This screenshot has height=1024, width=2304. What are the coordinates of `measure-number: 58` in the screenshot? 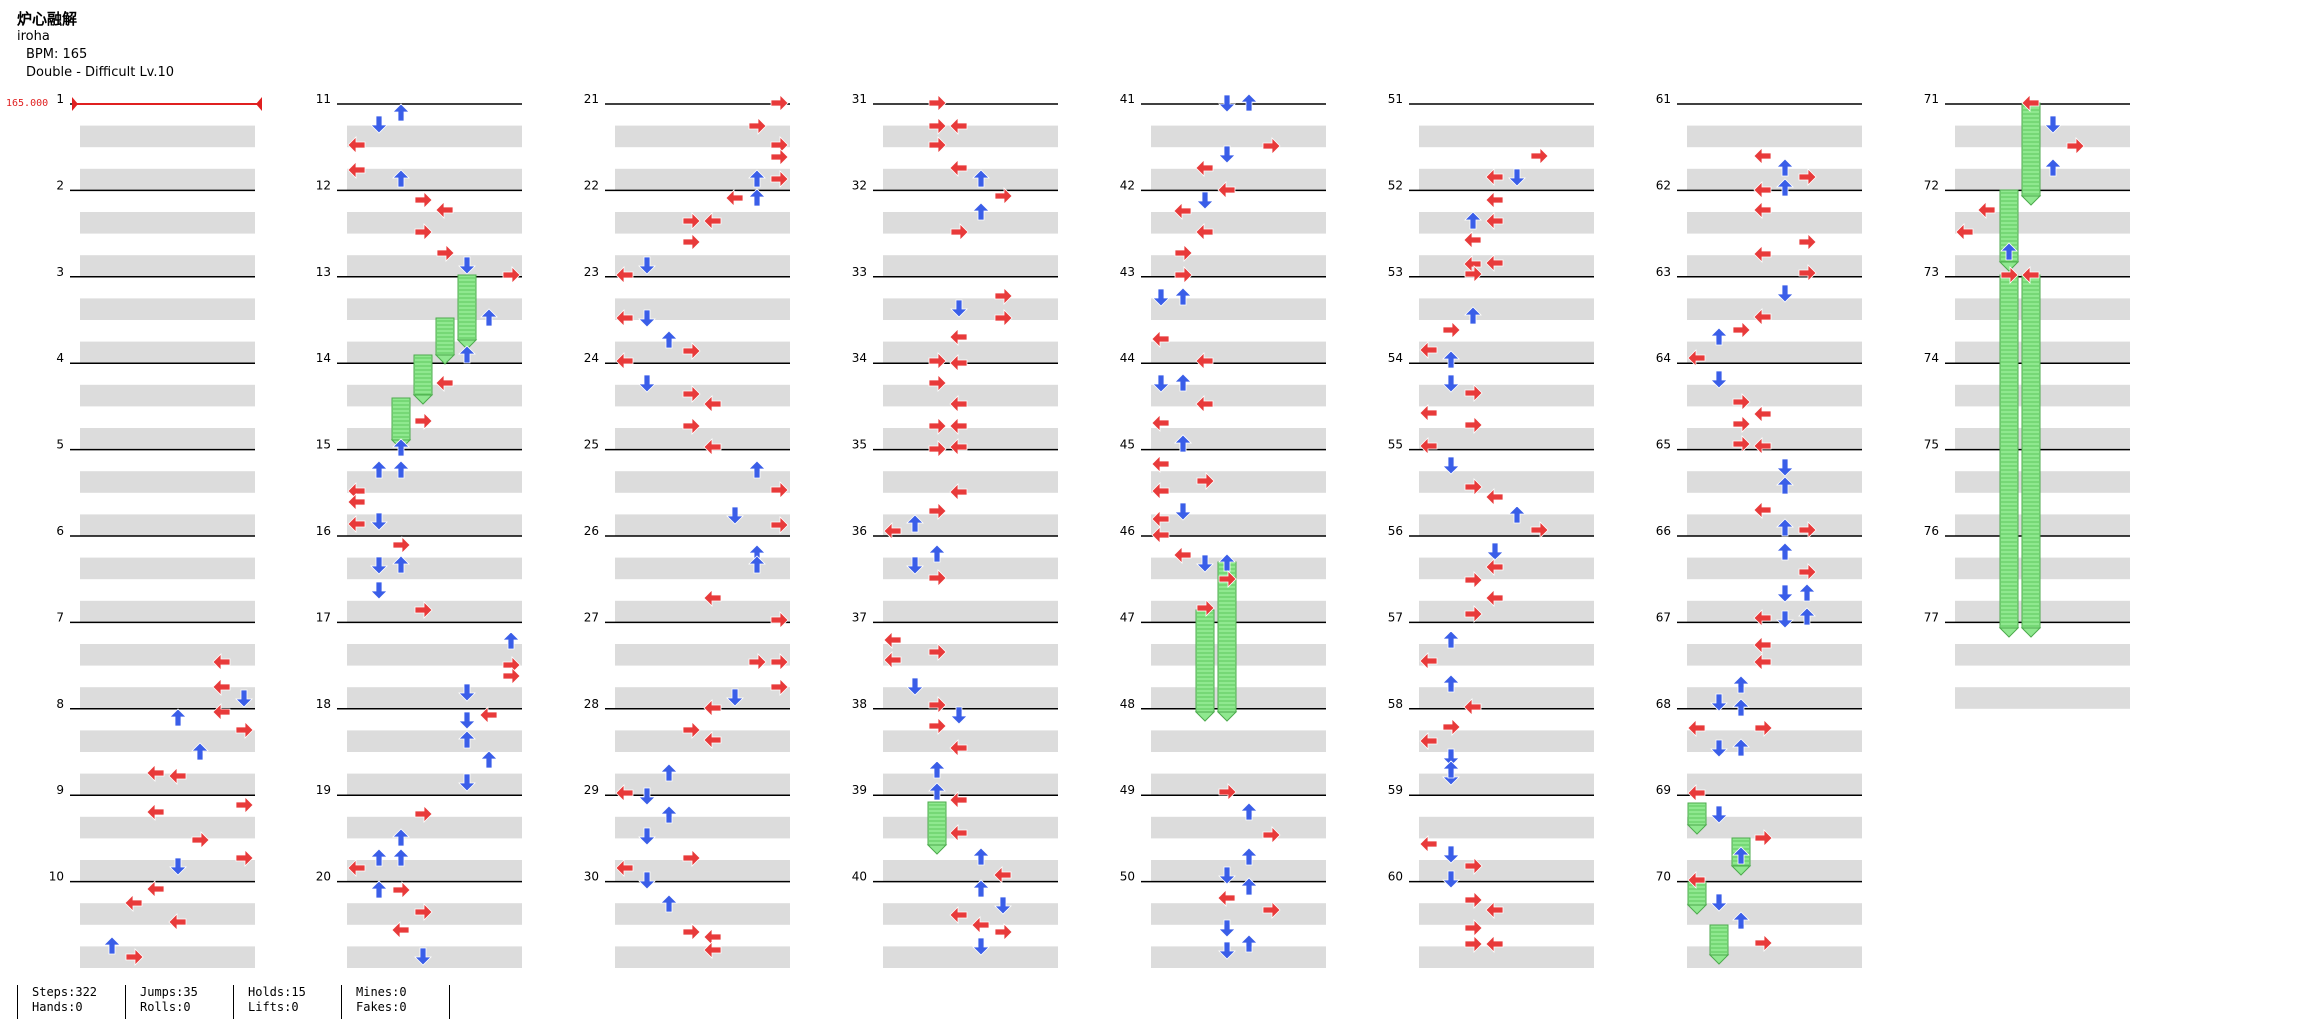 It's located at (1395, 704).